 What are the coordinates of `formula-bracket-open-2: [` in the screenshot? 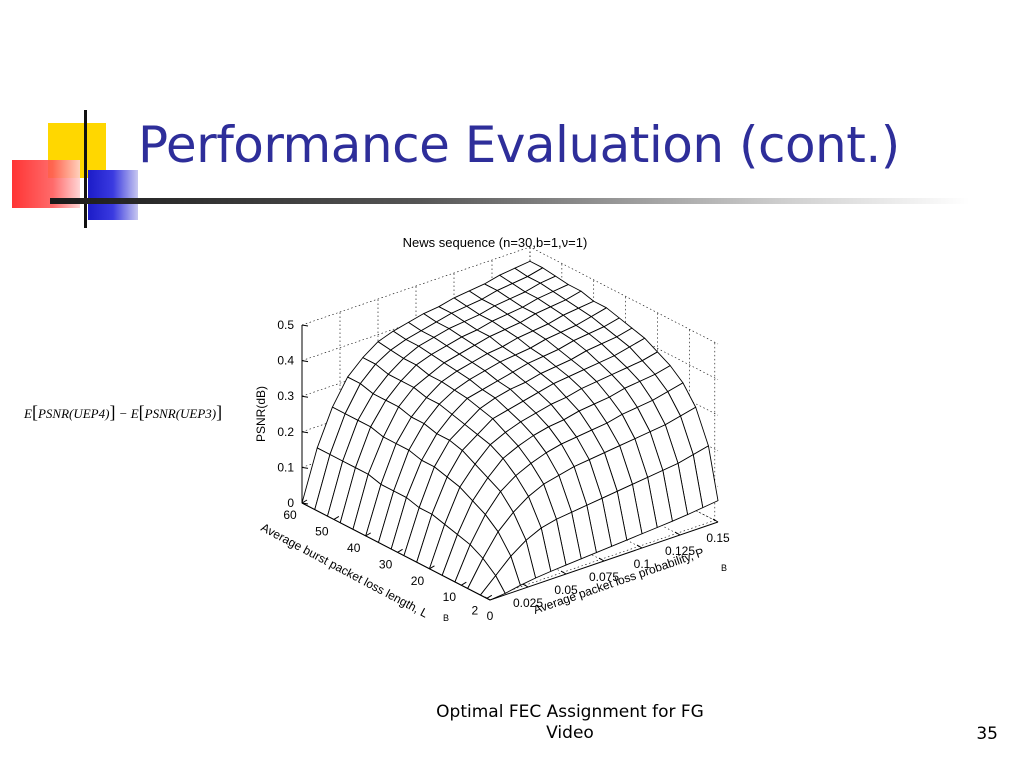 It's located at (141, 412).